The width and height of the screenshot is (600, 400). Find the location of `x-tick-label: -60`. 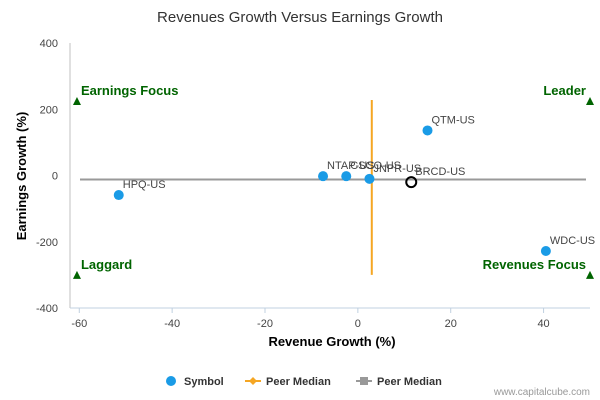

x-tick-label: -60 is located at coordinates (79, 324).